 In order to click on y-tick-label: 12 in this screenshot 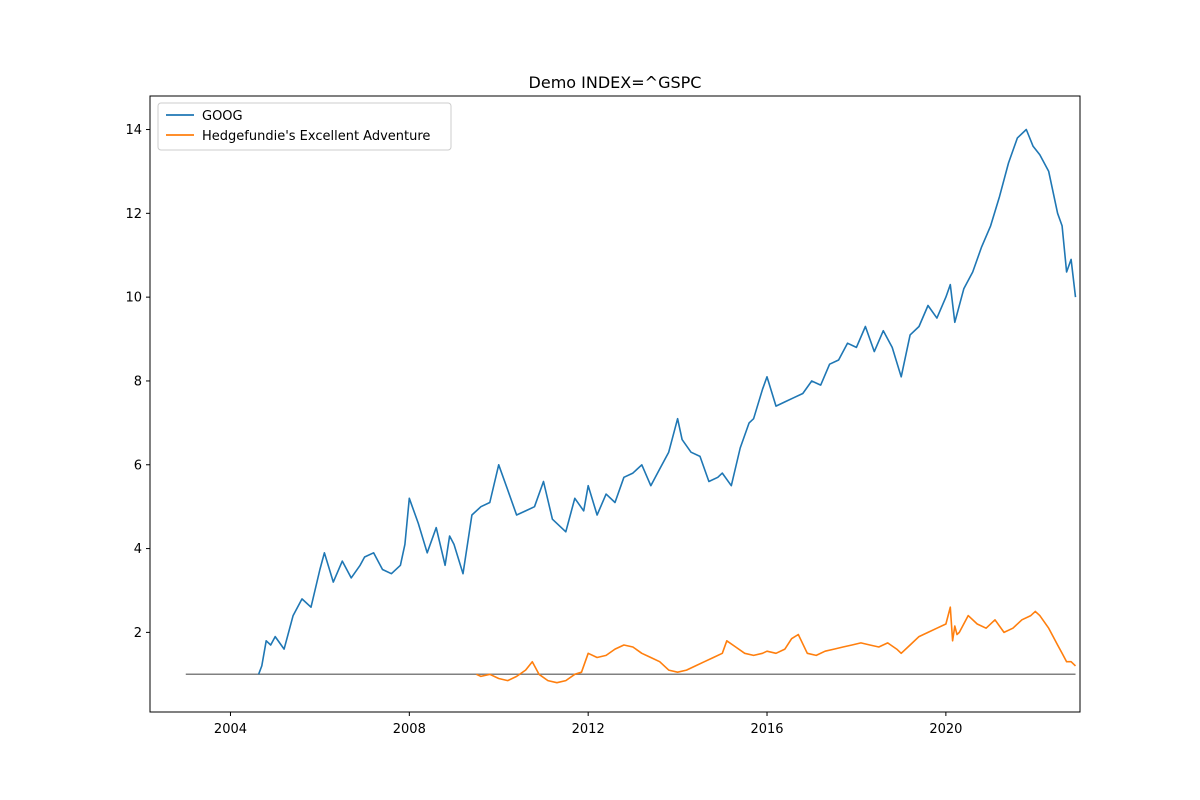, I will do `click(133, 214)`.